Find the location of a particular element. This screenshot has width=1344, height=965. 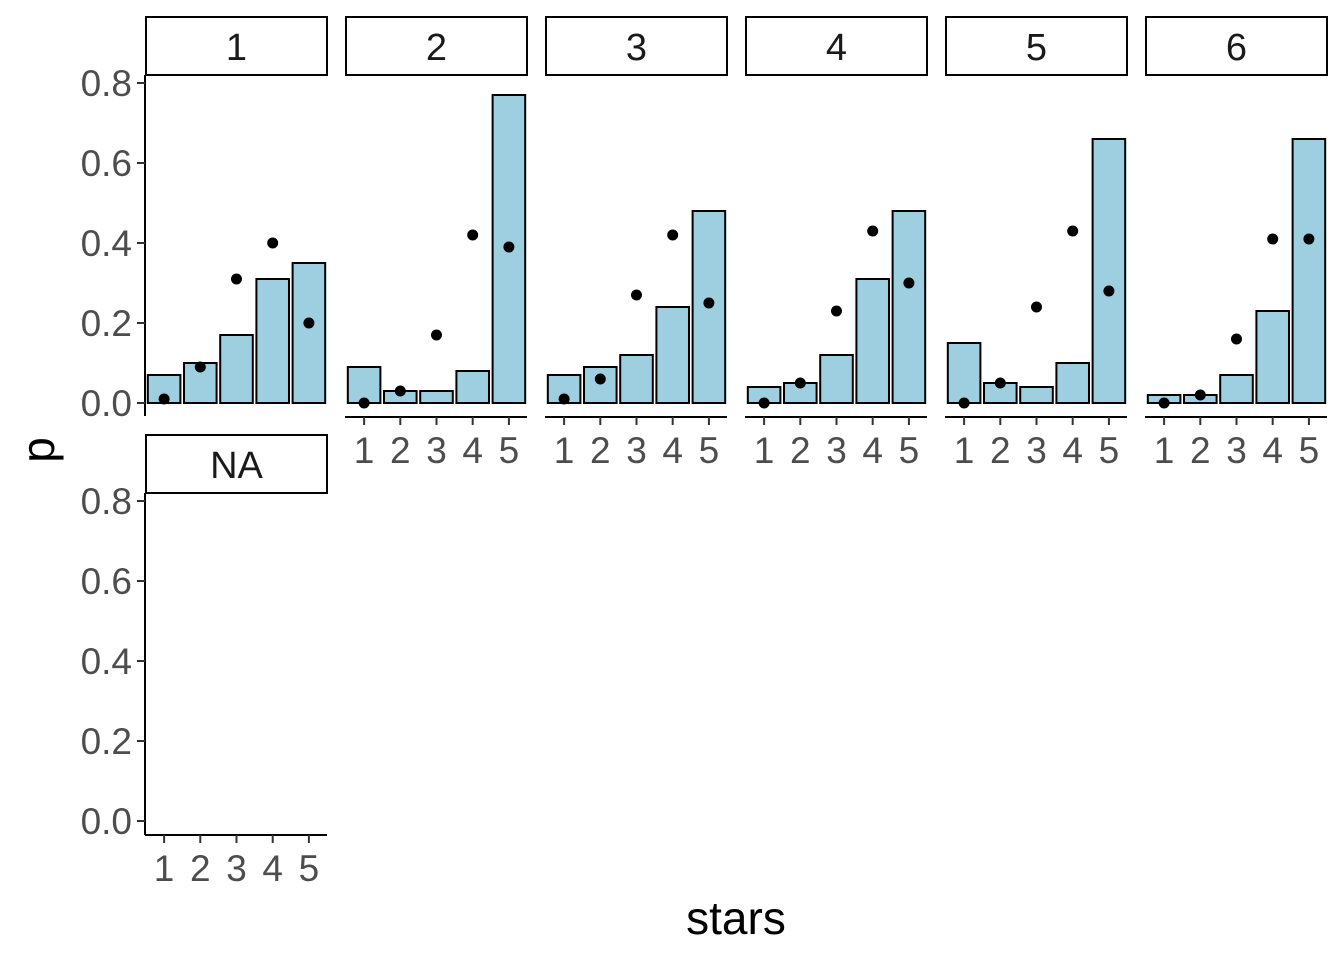

x-axis-title: stars is located at coordinates (736, 918).